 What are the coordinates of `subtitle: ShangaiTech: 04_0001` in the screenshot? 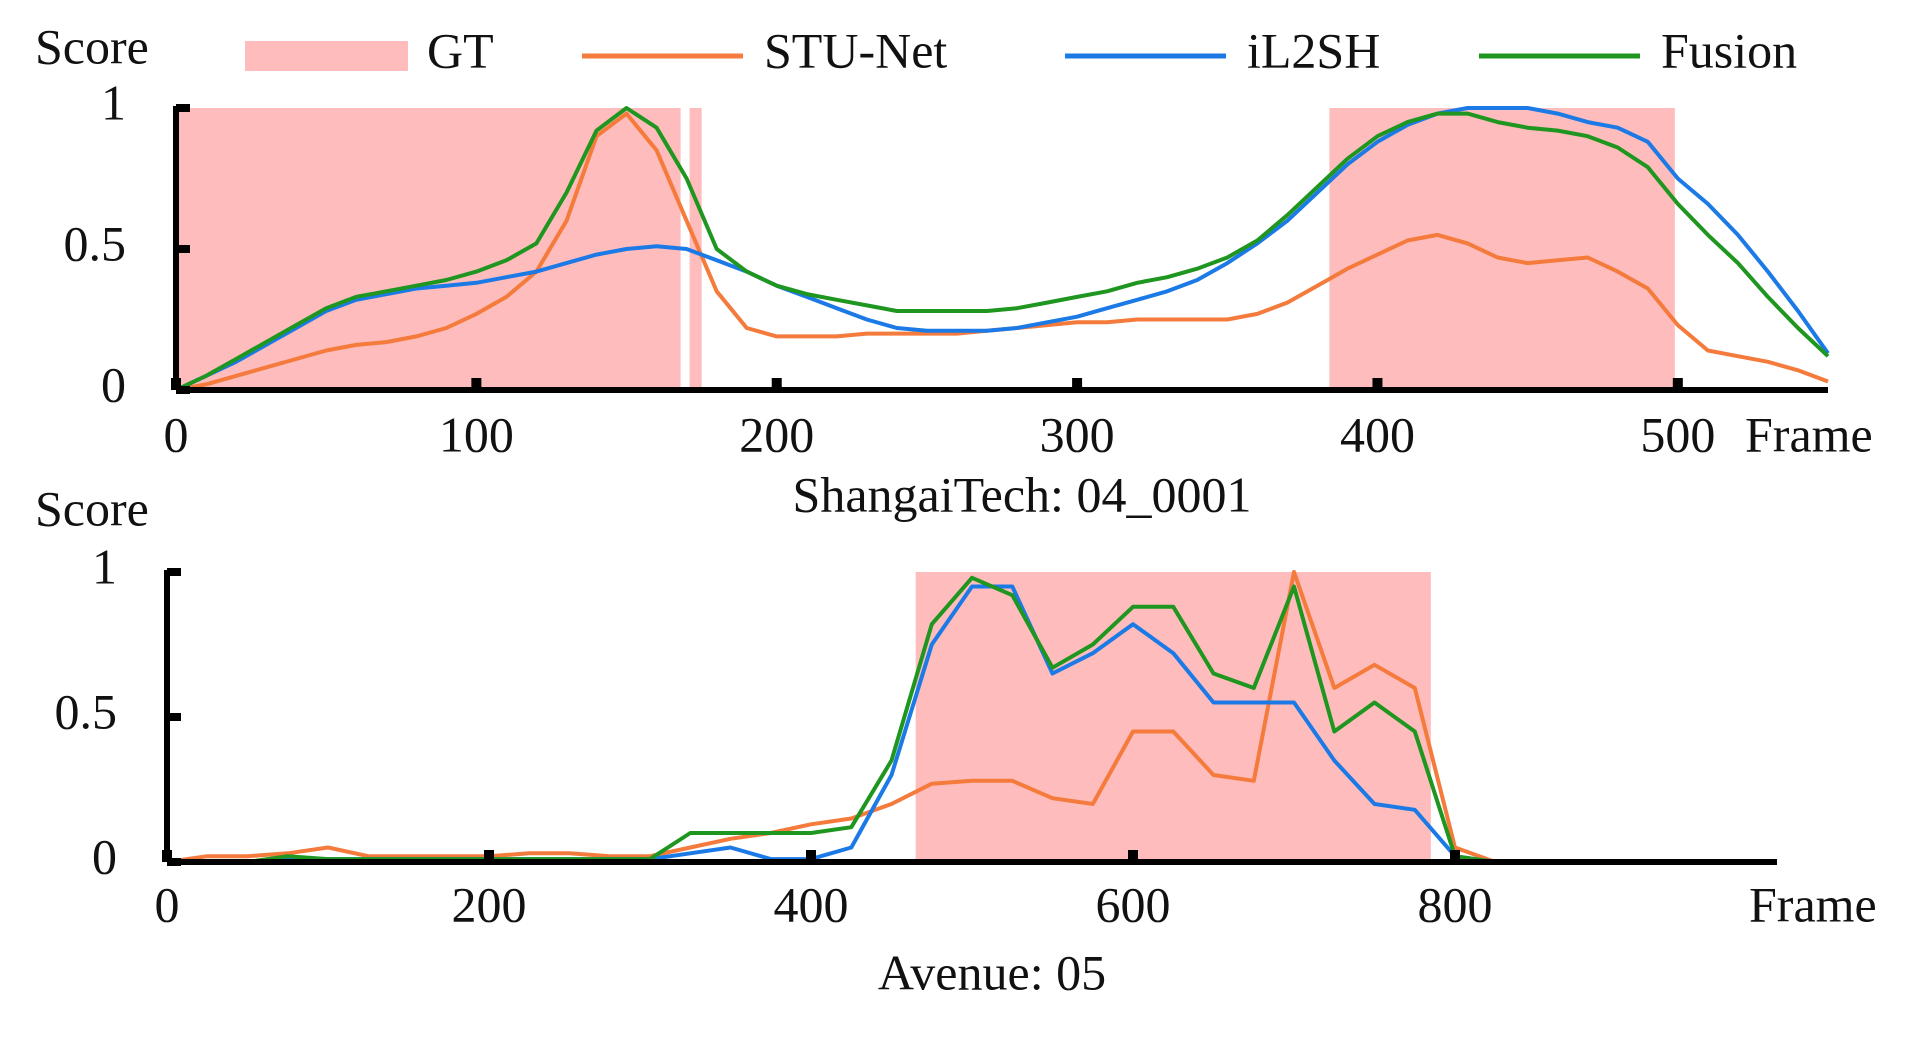 It's located at (1022, 494).